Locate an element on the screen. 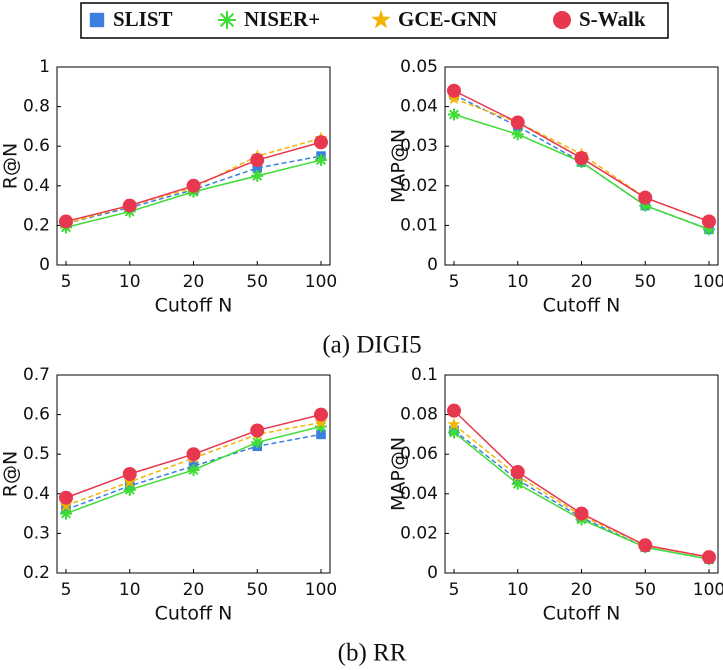 Image resolution: width=723 pixels, height=670 pixels. y-tick-label: 0.01 is located at coordinates (419, 225).